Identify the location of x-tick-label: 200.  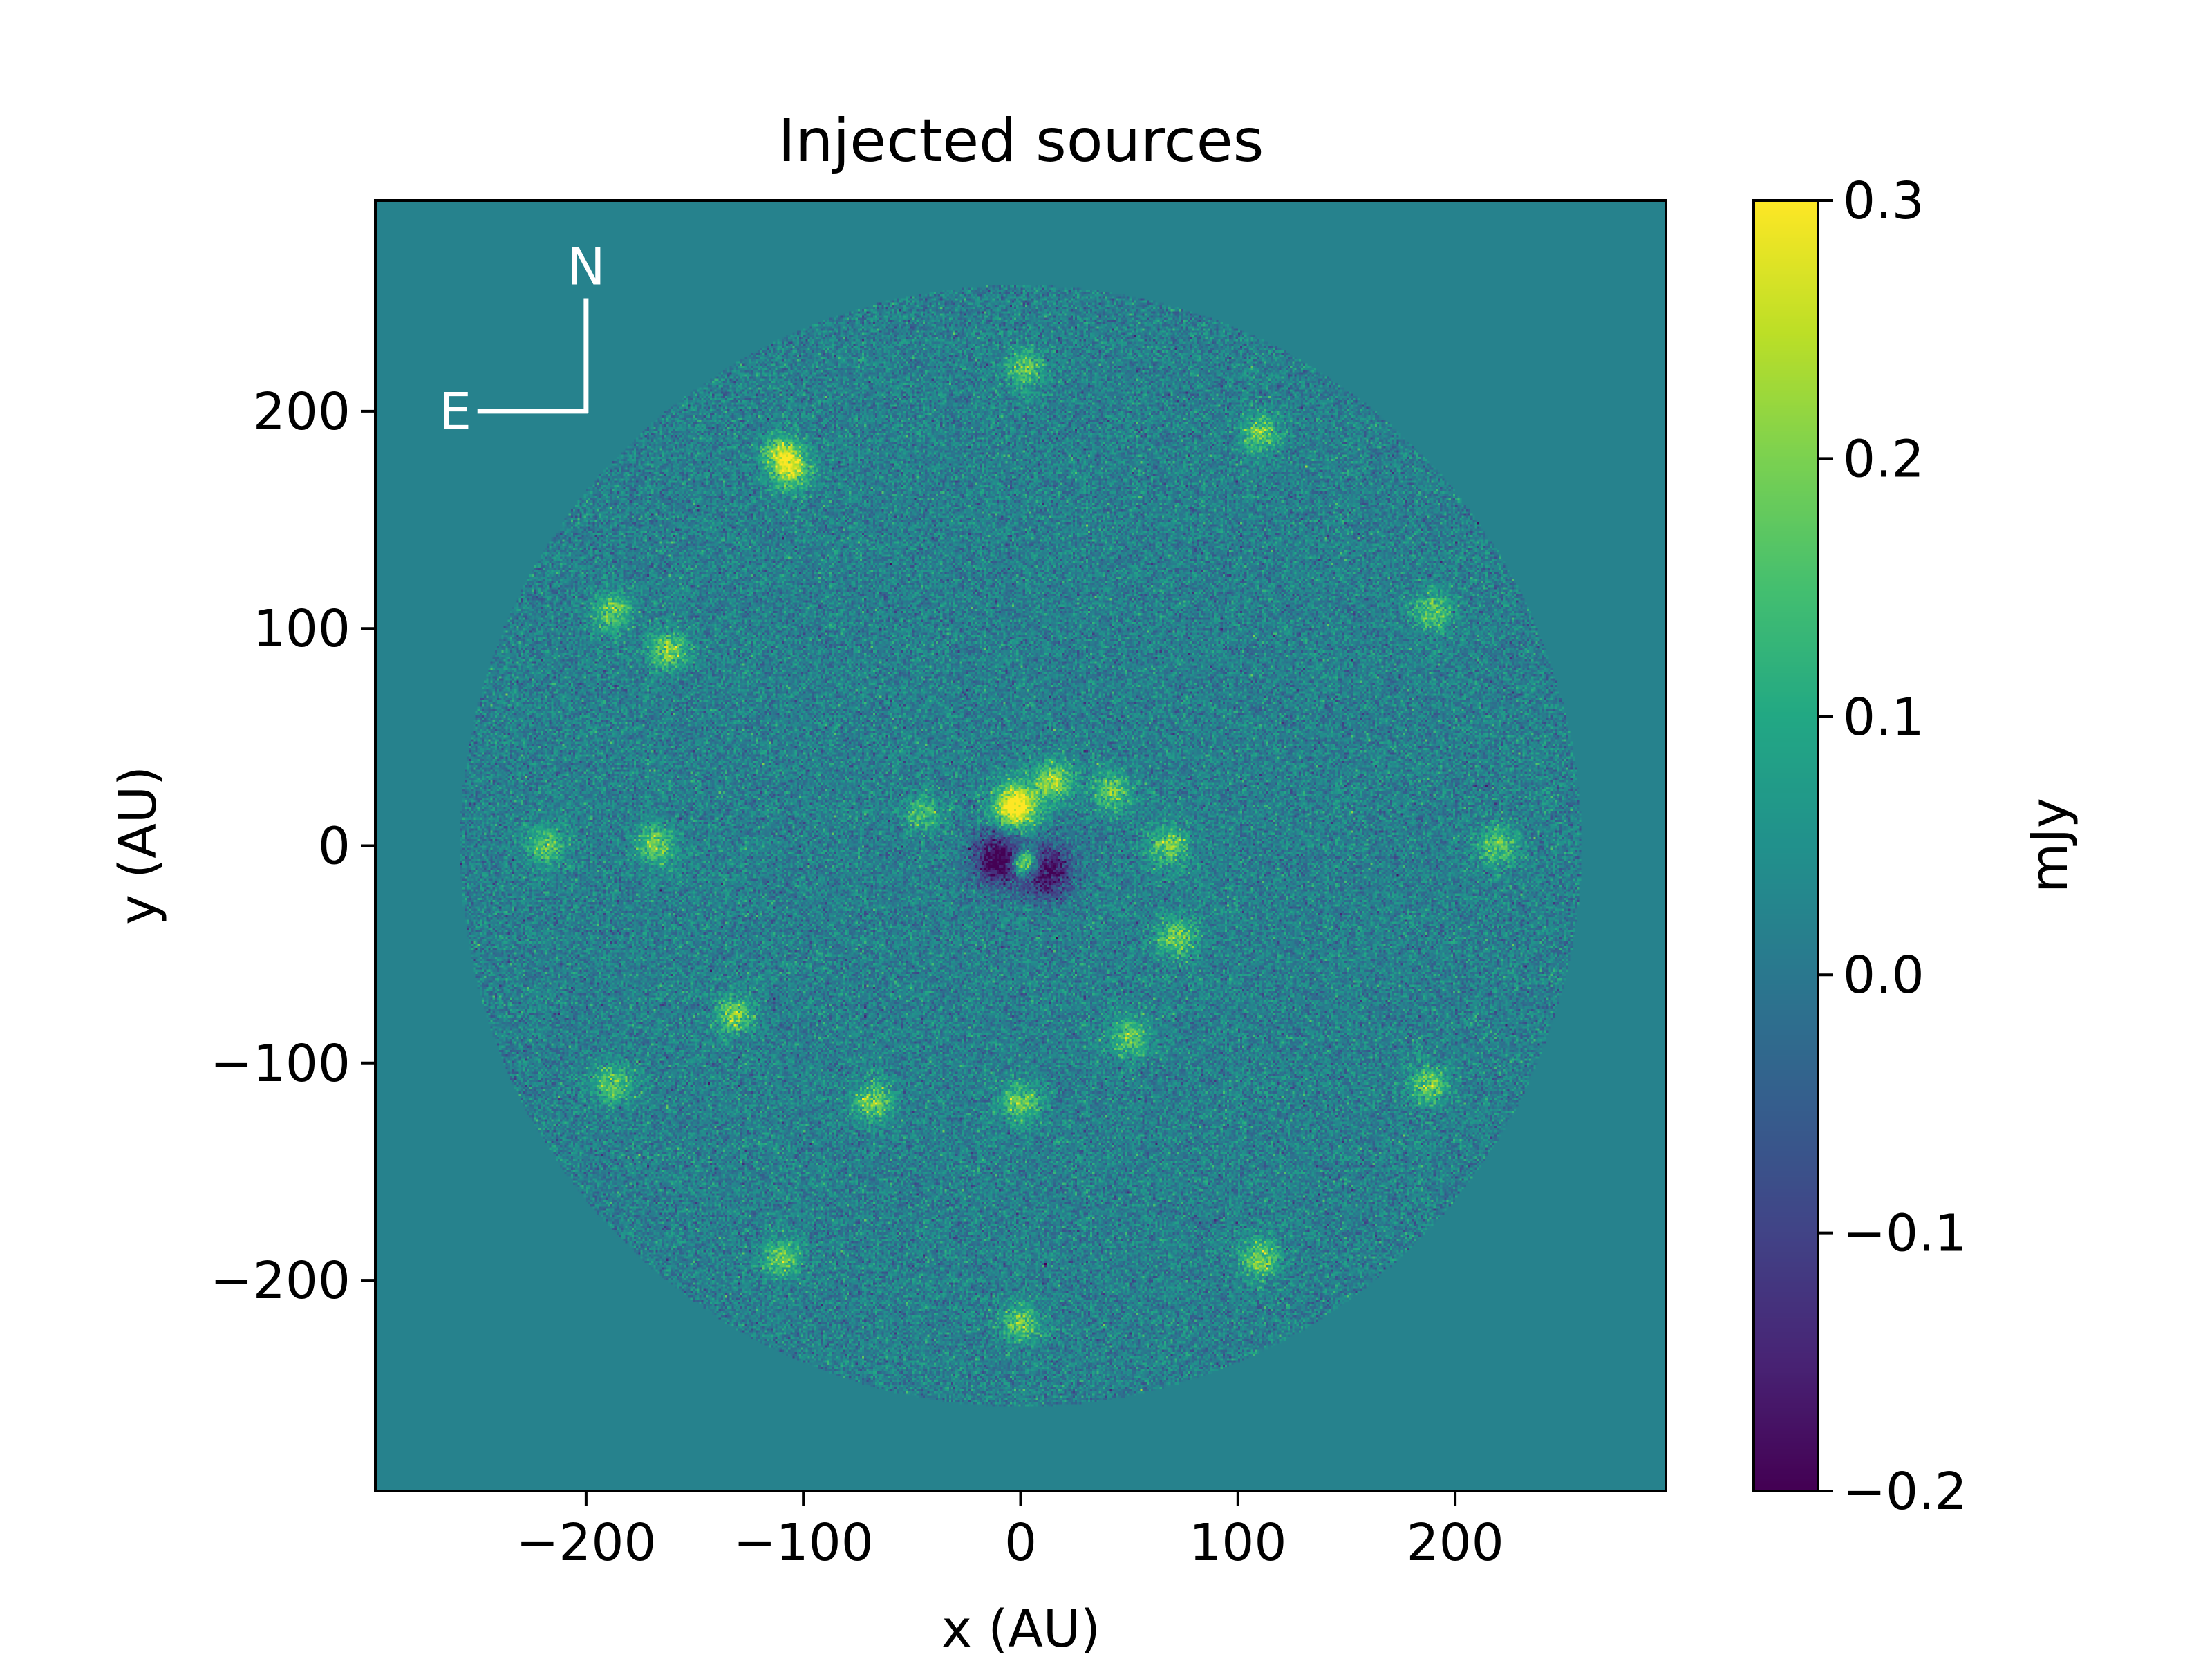
(1455, 1543).